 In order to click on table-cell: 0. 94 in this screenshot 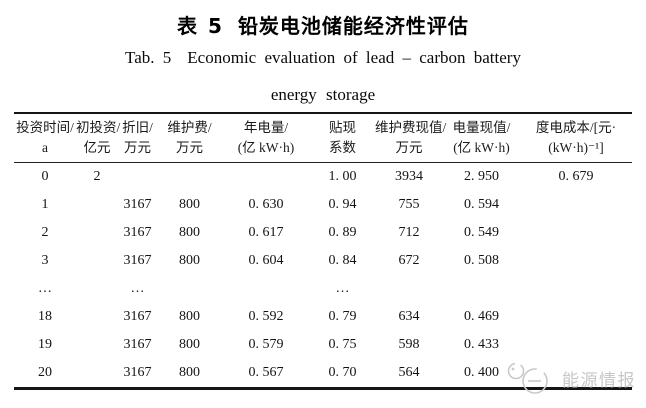, I will do `click(342, 205)`.